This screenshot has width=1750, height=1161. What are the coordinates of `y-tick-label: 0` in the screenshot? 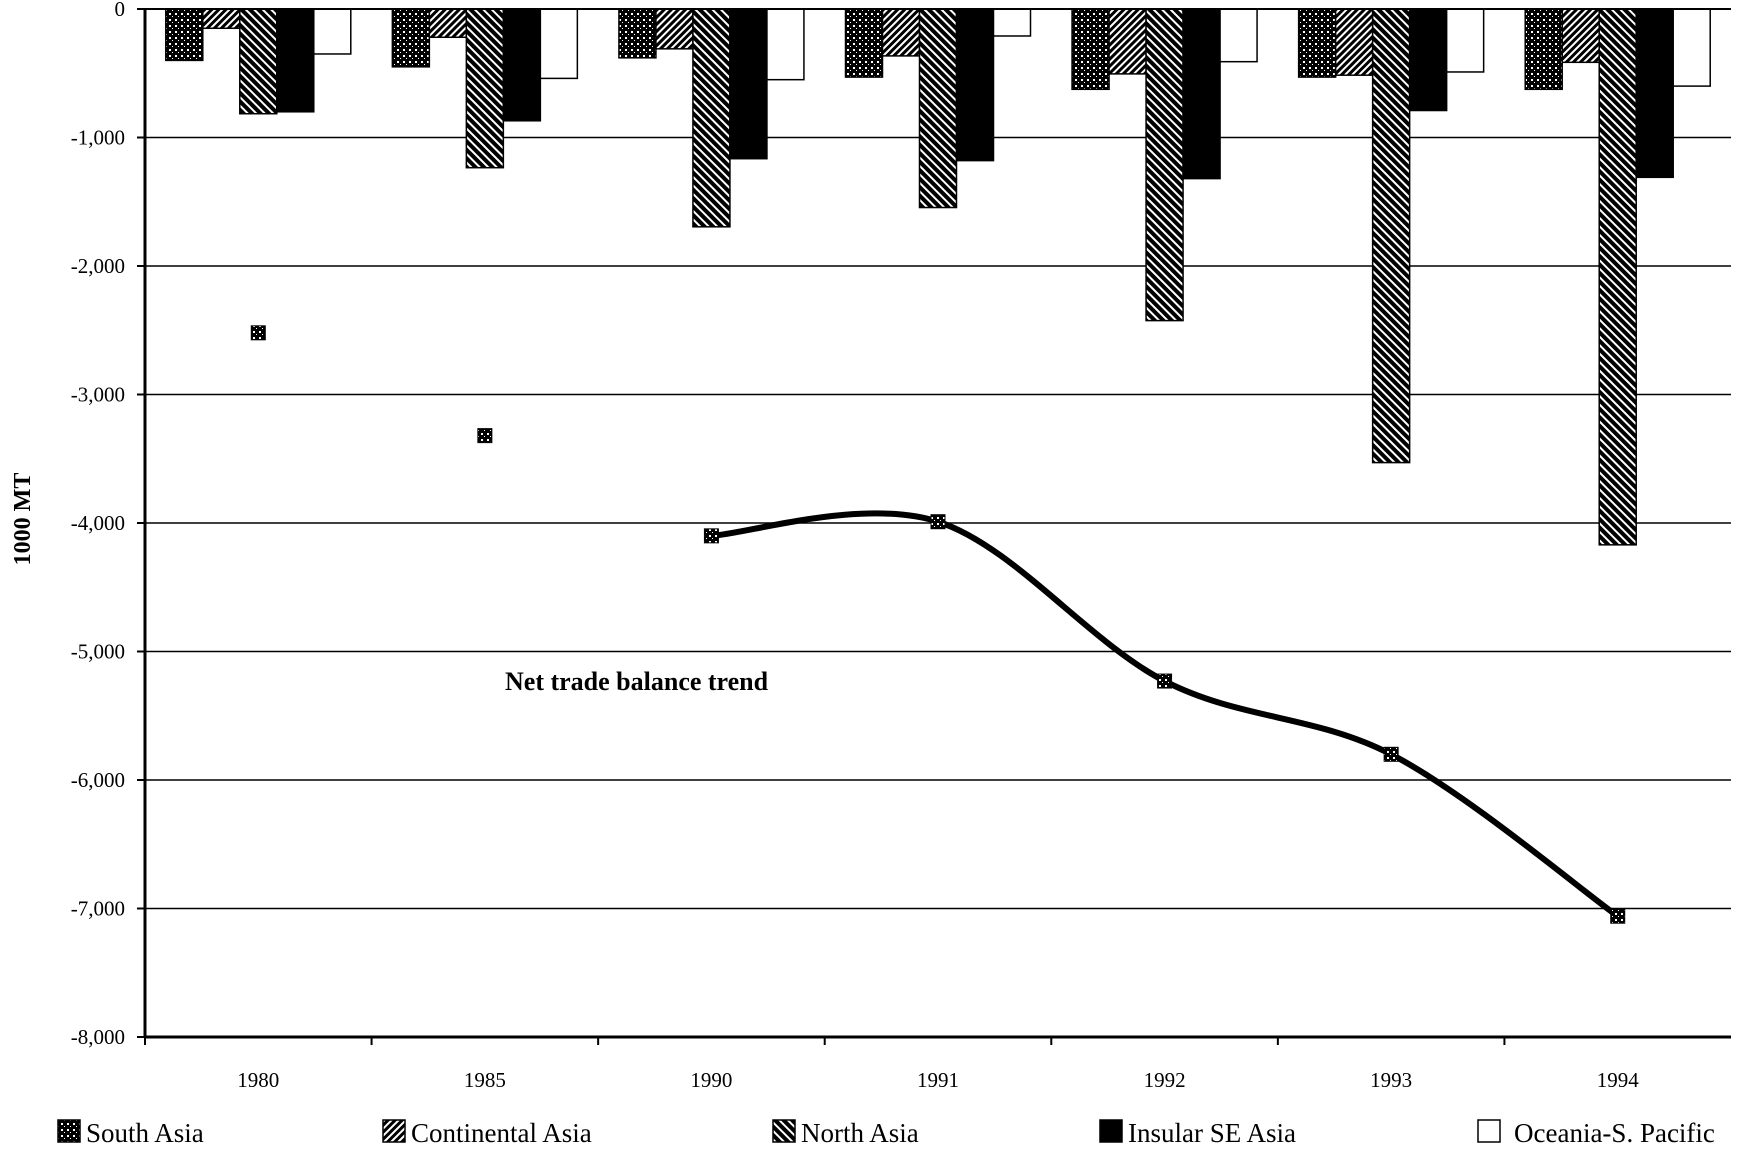 It's located at (120, 10).